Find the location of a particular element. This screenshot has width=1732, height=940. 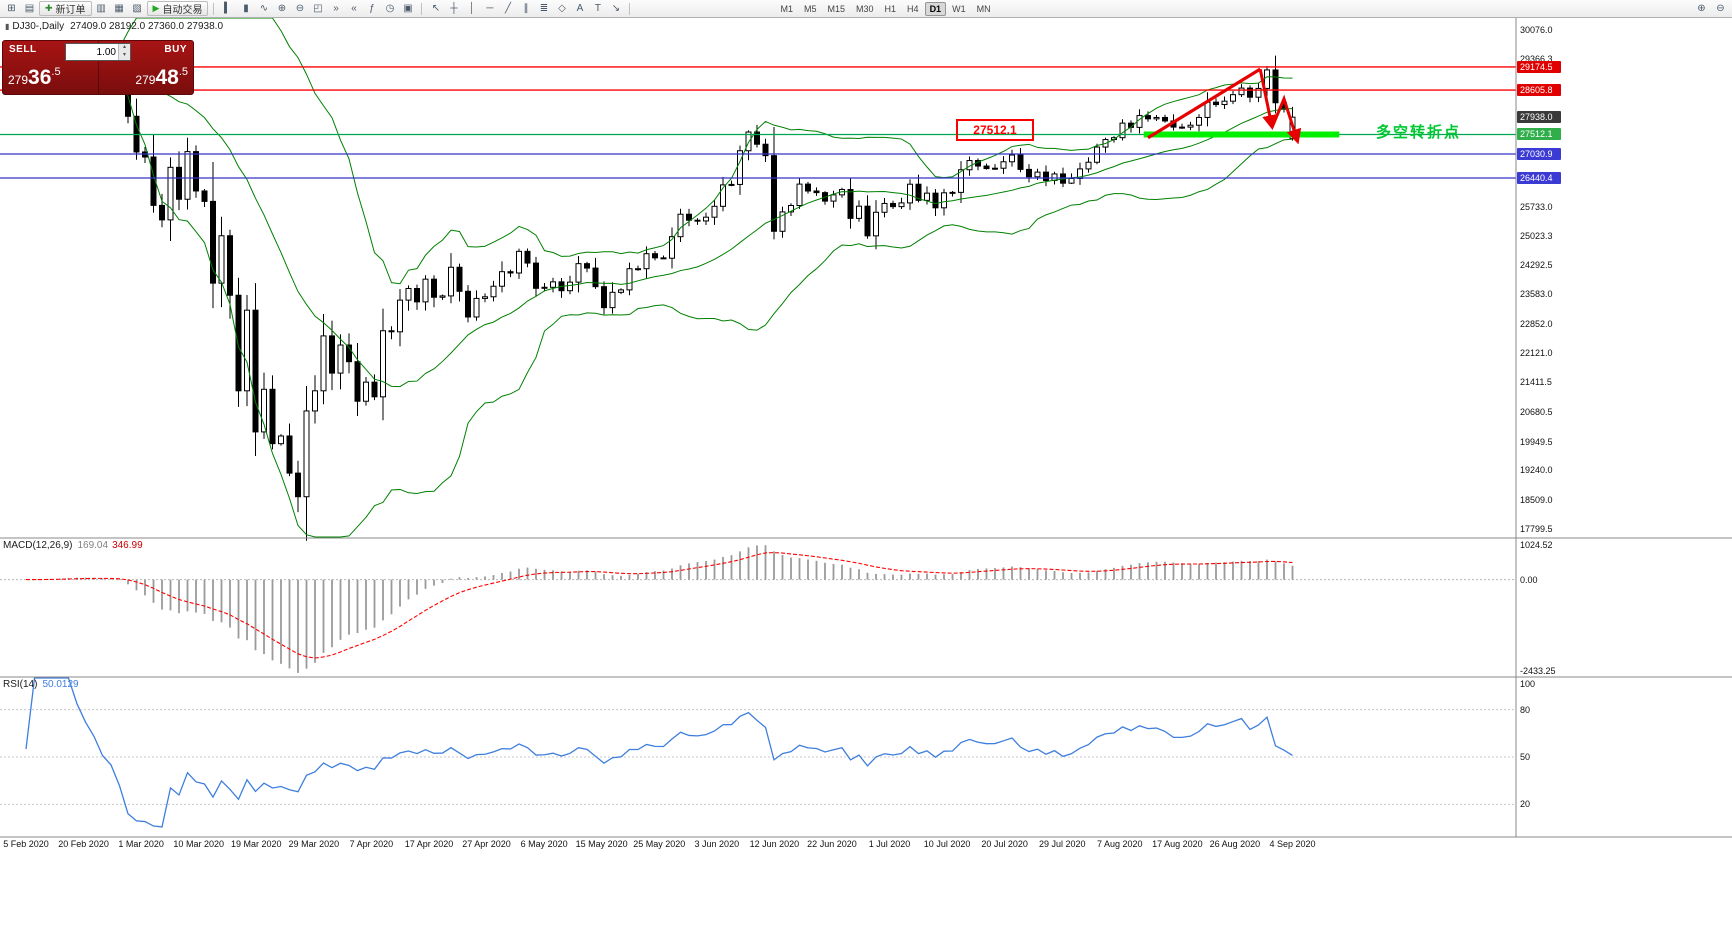

timeframe-button-W1: W1 is located at coordinates (959, 9).